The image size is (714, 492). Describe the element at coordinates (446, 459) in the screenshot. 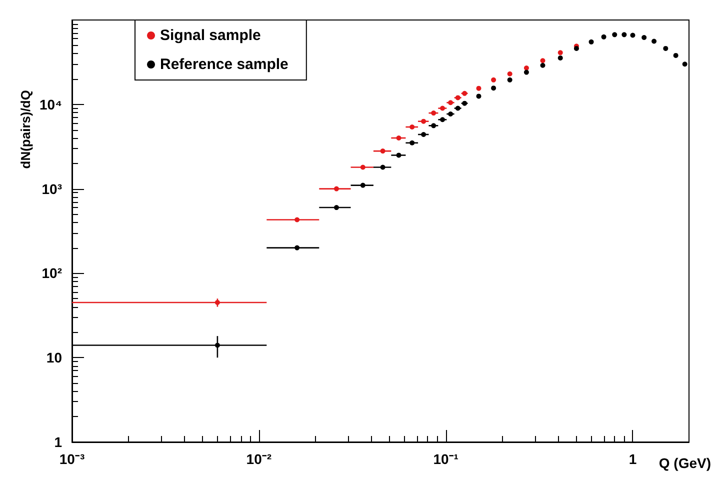

I see `x-tick-label: 10⁻¹` at that location.